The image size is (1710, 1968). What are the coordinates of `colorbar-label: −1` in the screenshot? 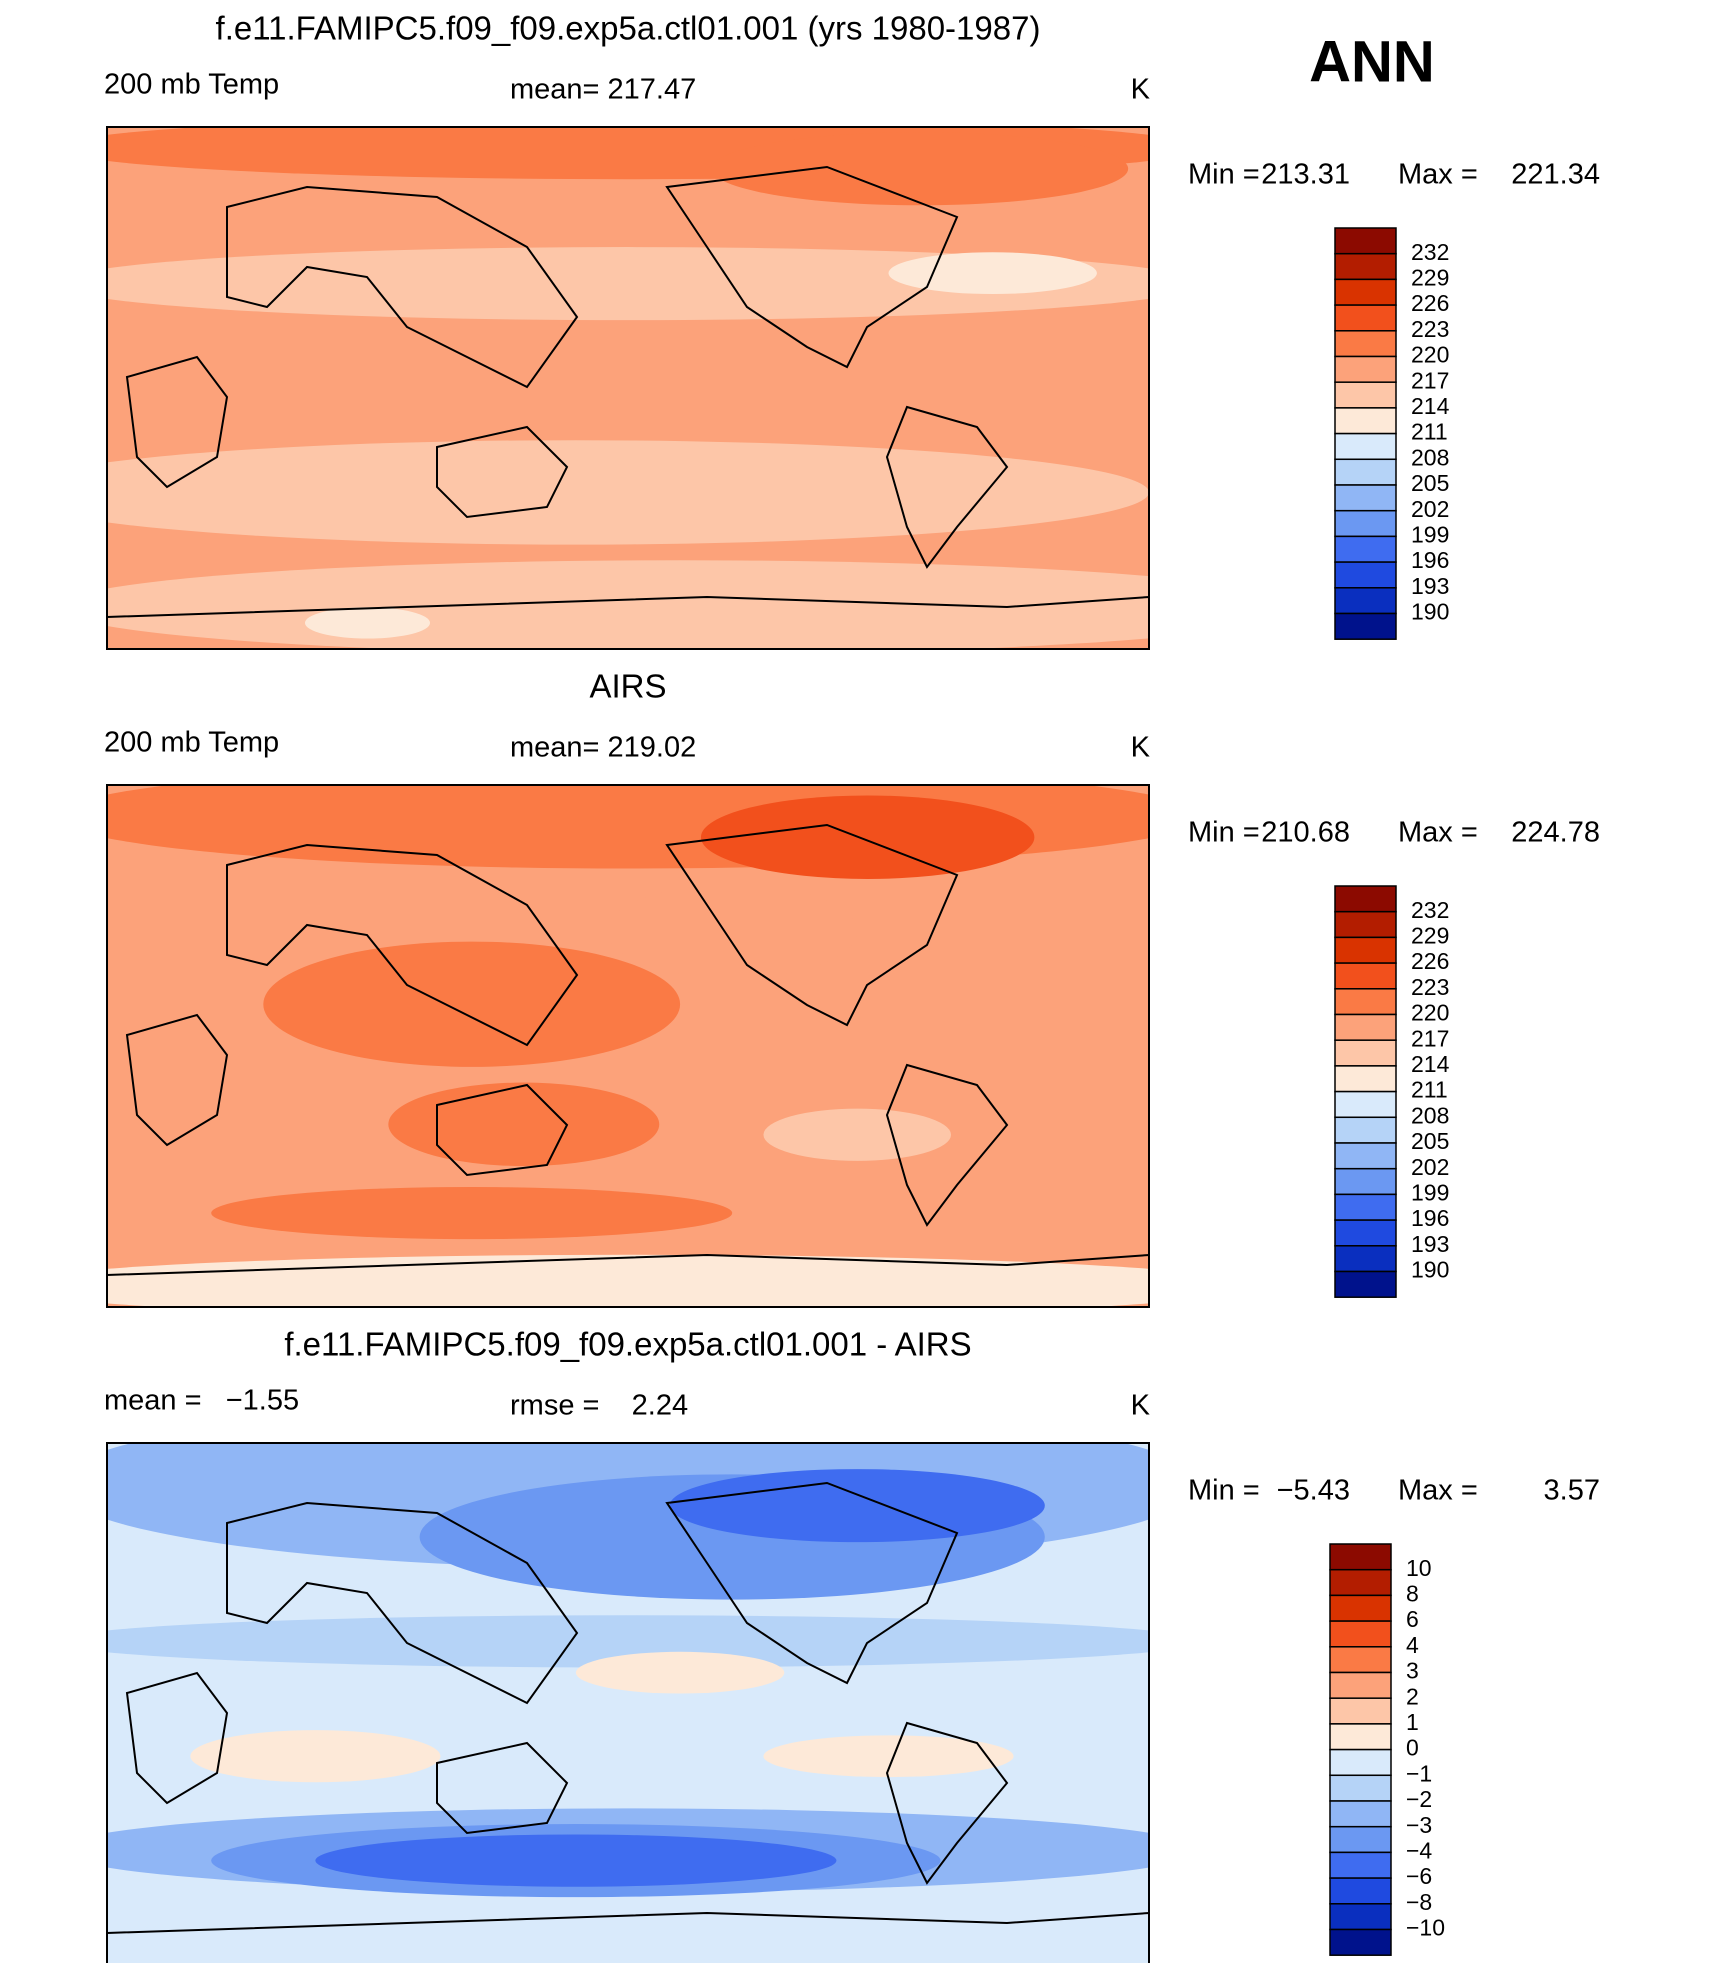 It's located at (1419, 1773).